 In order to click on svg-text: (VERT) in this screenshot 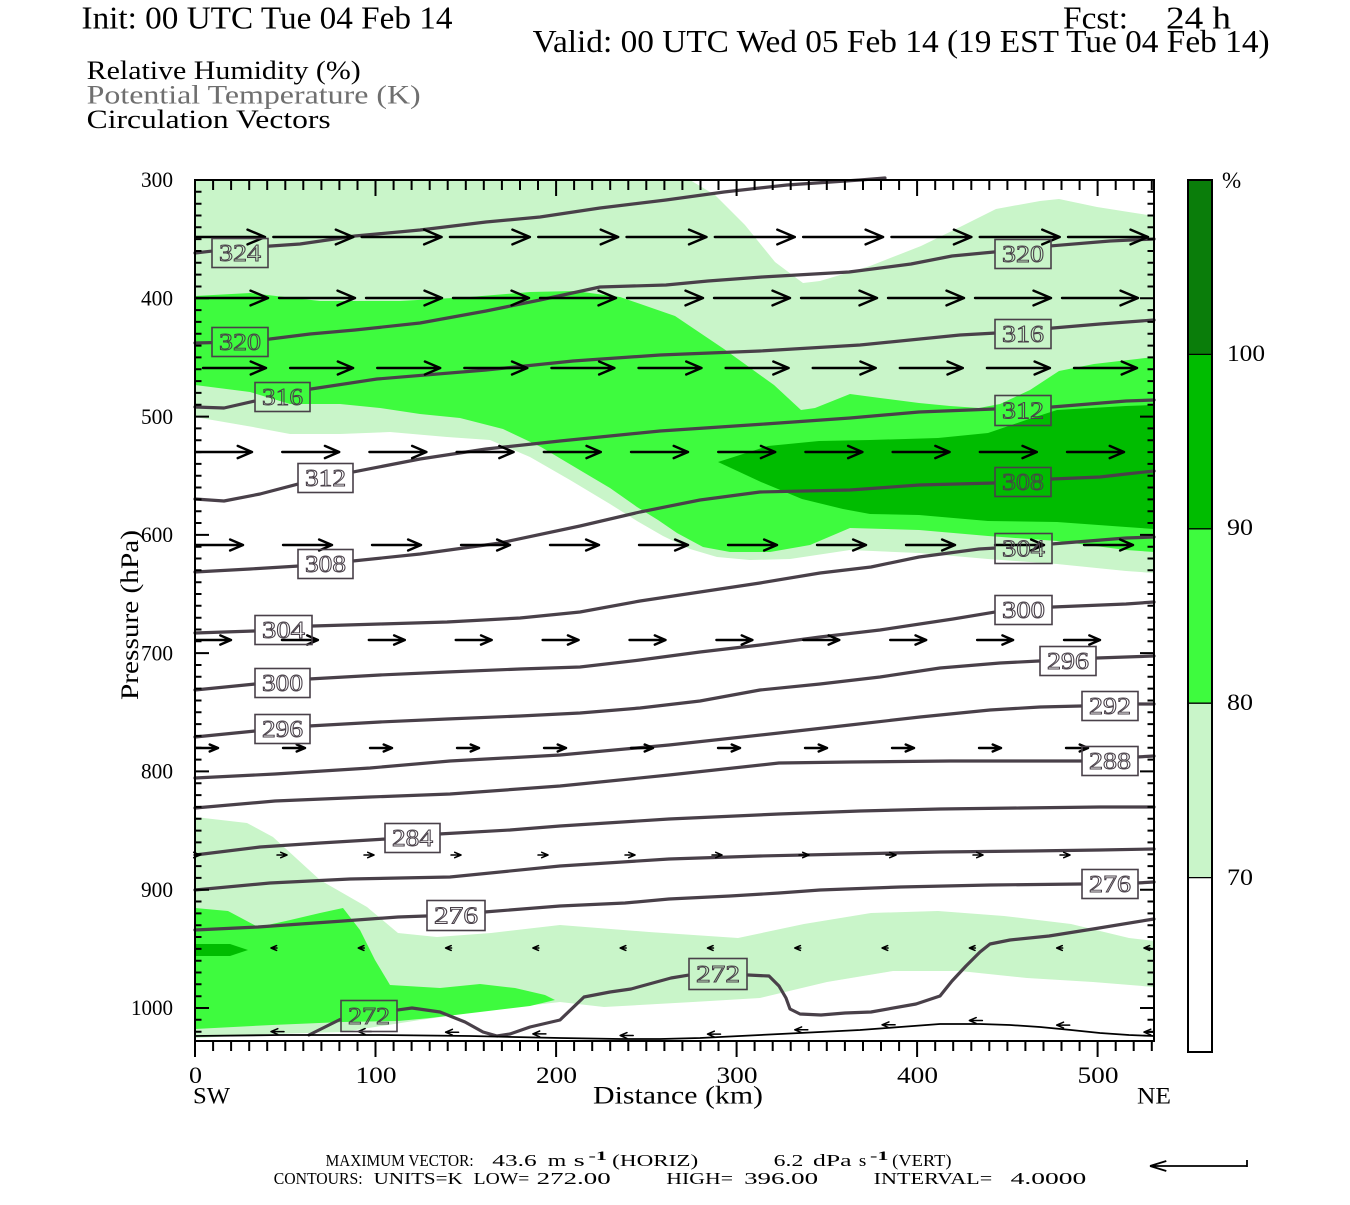, I will do `click(921, 1160)`.